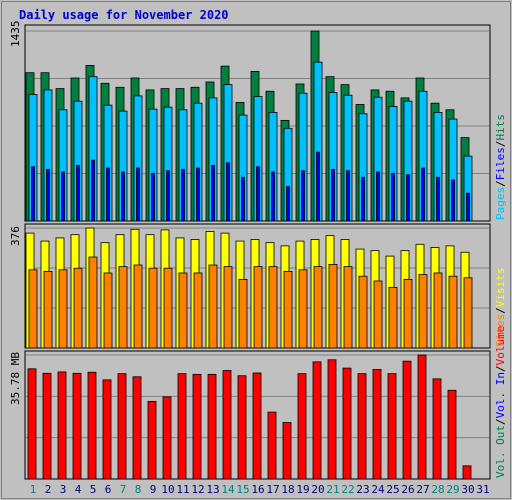 The width and height of the screenshot is (512, 500). I want to click on legend-vol-in: Vol. In, so click(500, 395).